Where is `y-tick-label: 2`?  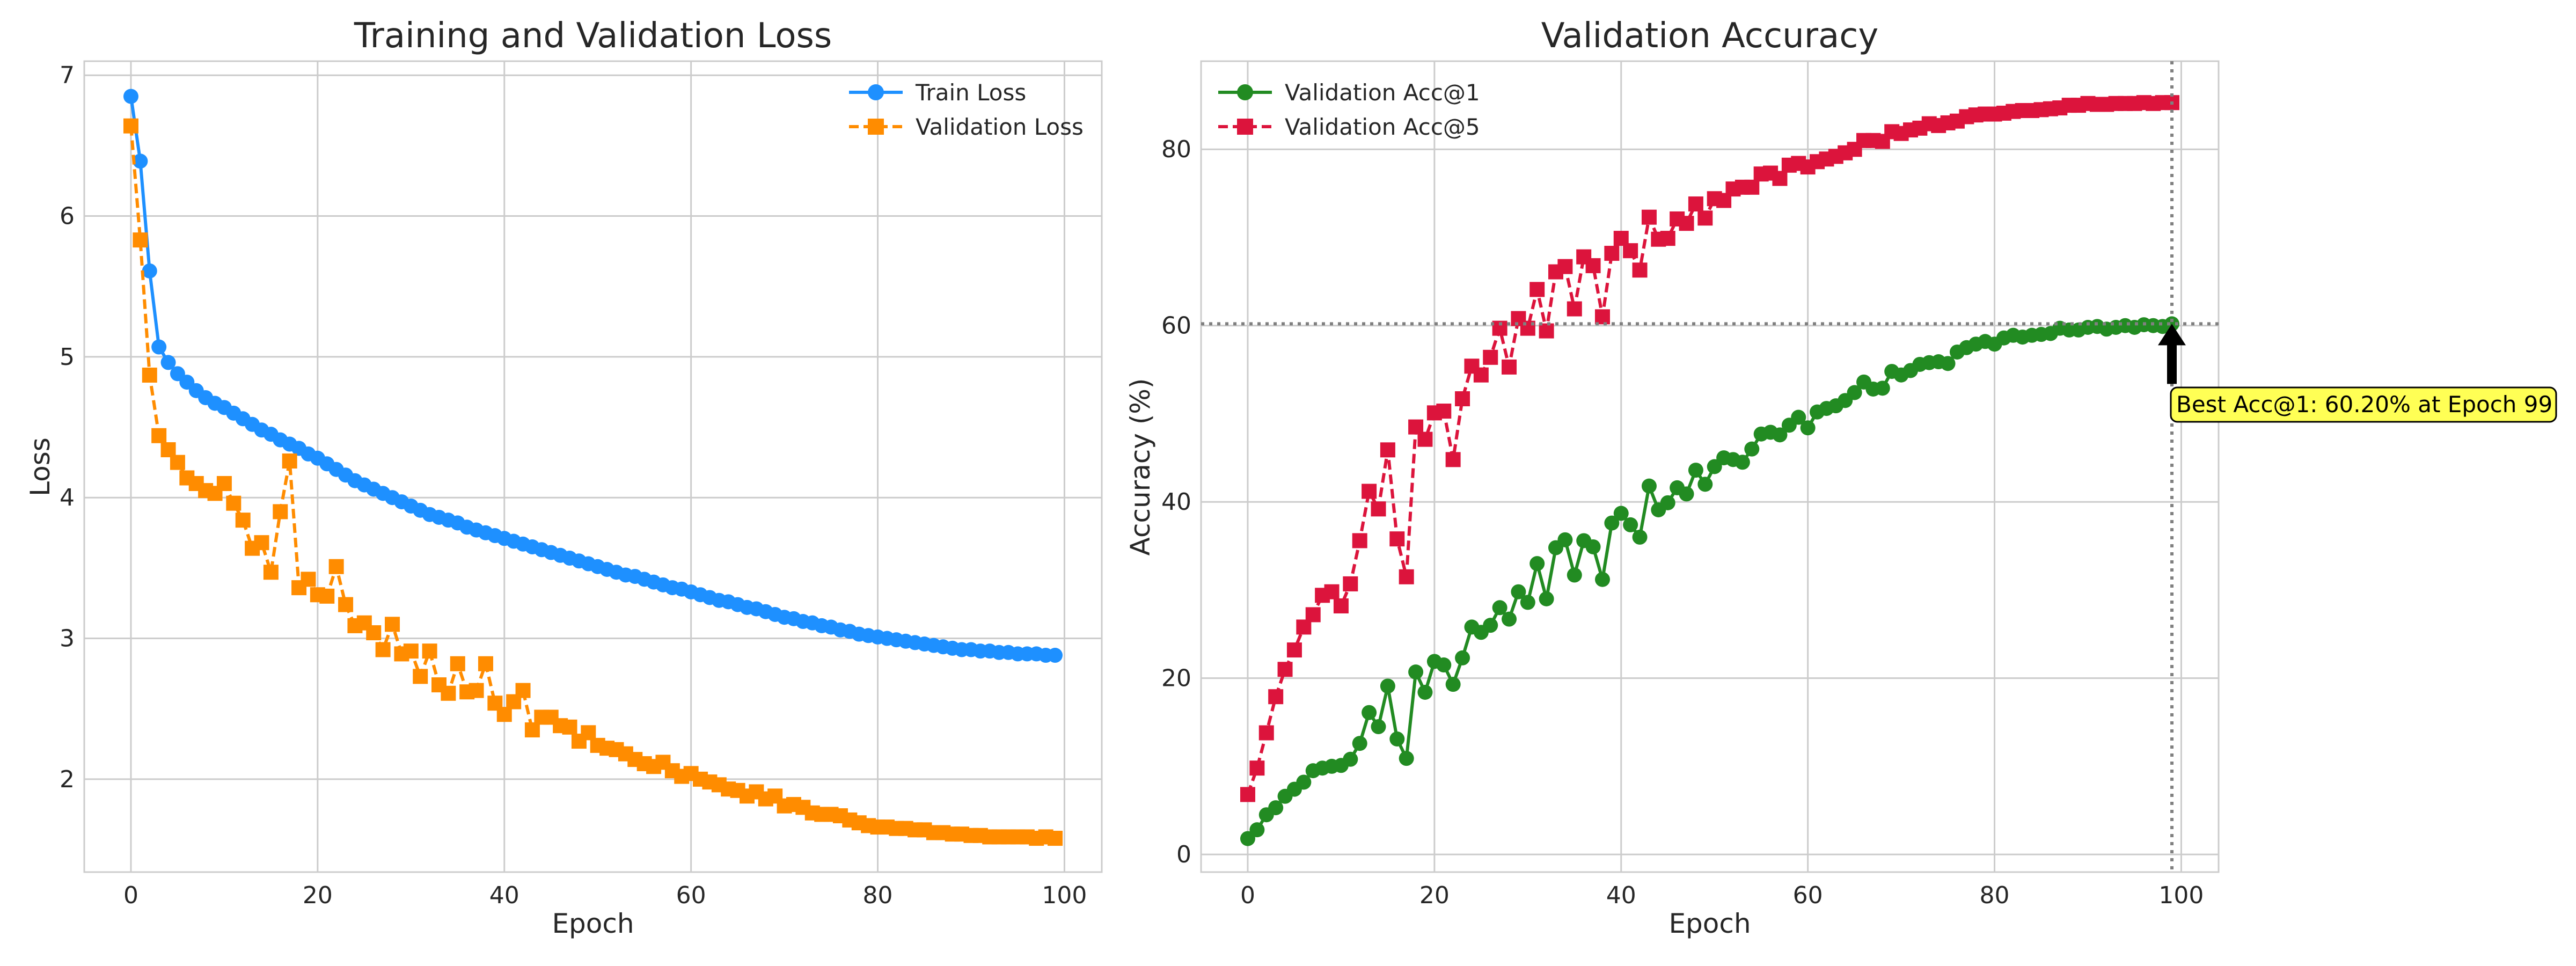
y-tick-label: 2 is located at coordinates (67, 779).